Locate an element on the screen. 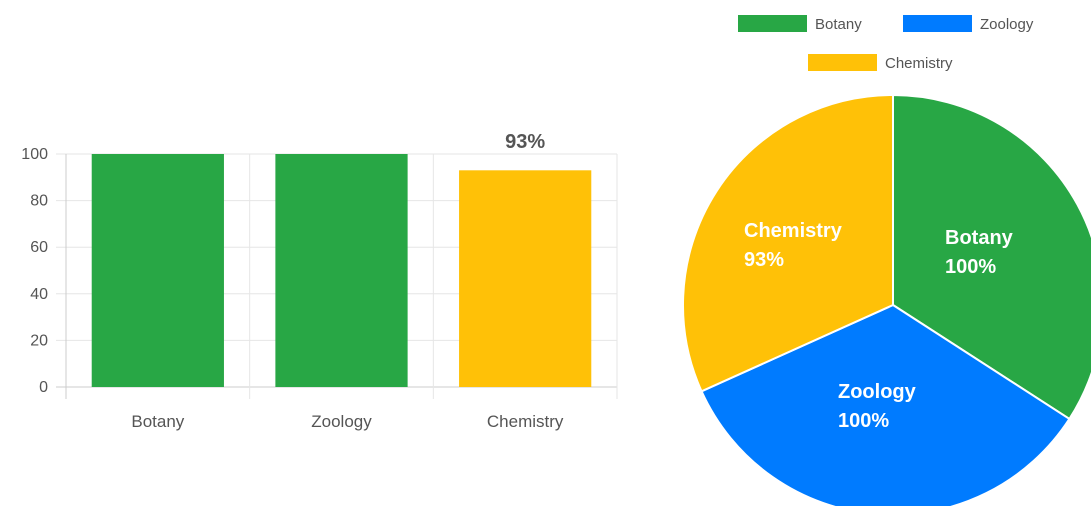 This screenshot has height=506, width=1091. y-tick-label: 60 is located at coordinates (39, 247).